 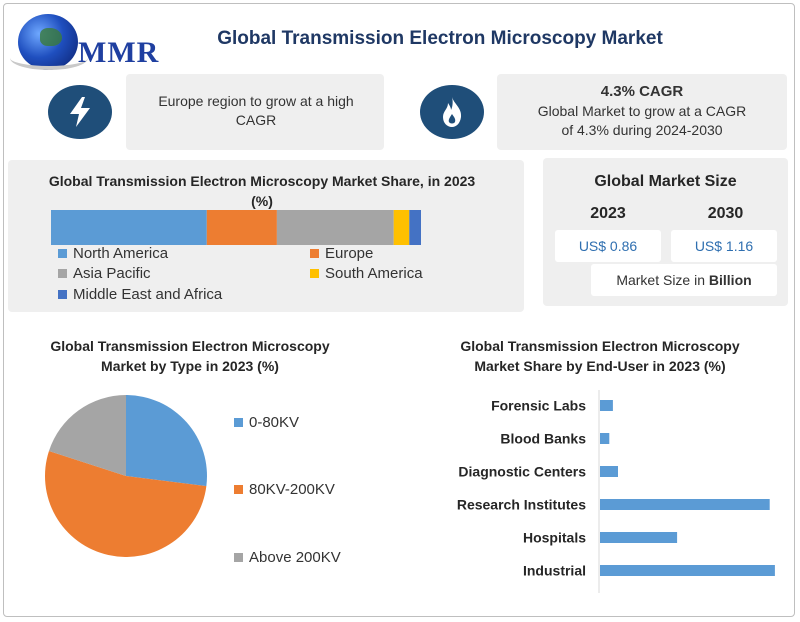 What do you see at coordinates (554, 571) in the screenshot?
I see `bar-label-industrial: Industrial` at bounding box center [554, 571].